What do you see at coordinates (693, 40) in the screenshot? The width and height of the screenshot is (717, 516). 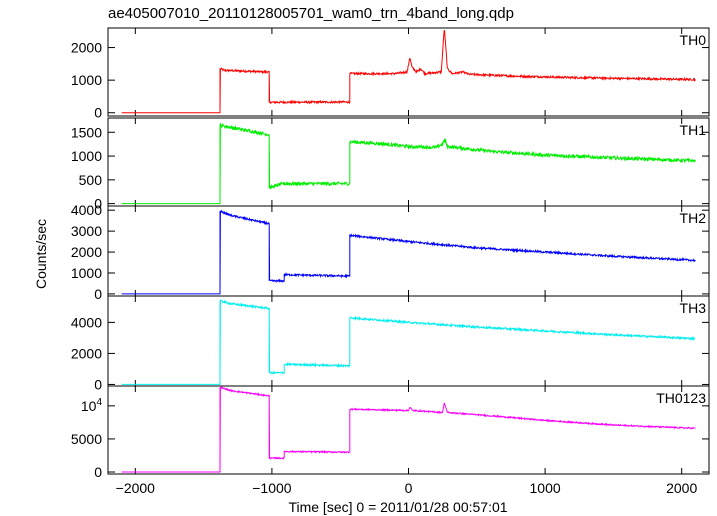 I see `panel-name: TH0` at bounding box center [693, 40].